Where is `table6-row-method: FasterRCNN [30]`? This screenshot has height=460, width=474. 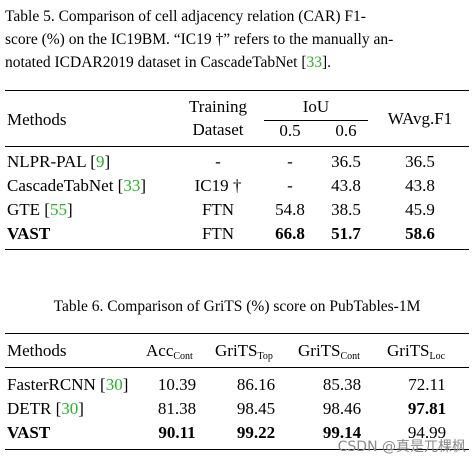 table6-row-method: FasterRCNN [30] is located at coordinates (67, 385).